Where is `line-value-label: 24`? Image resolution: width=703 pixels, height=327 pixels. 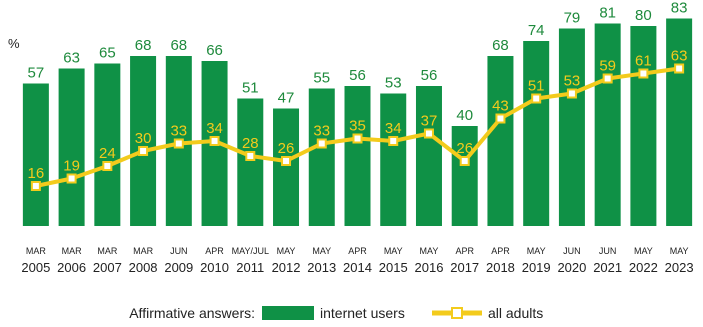
line-value-label: 24 is located at coordinates (107, 153).